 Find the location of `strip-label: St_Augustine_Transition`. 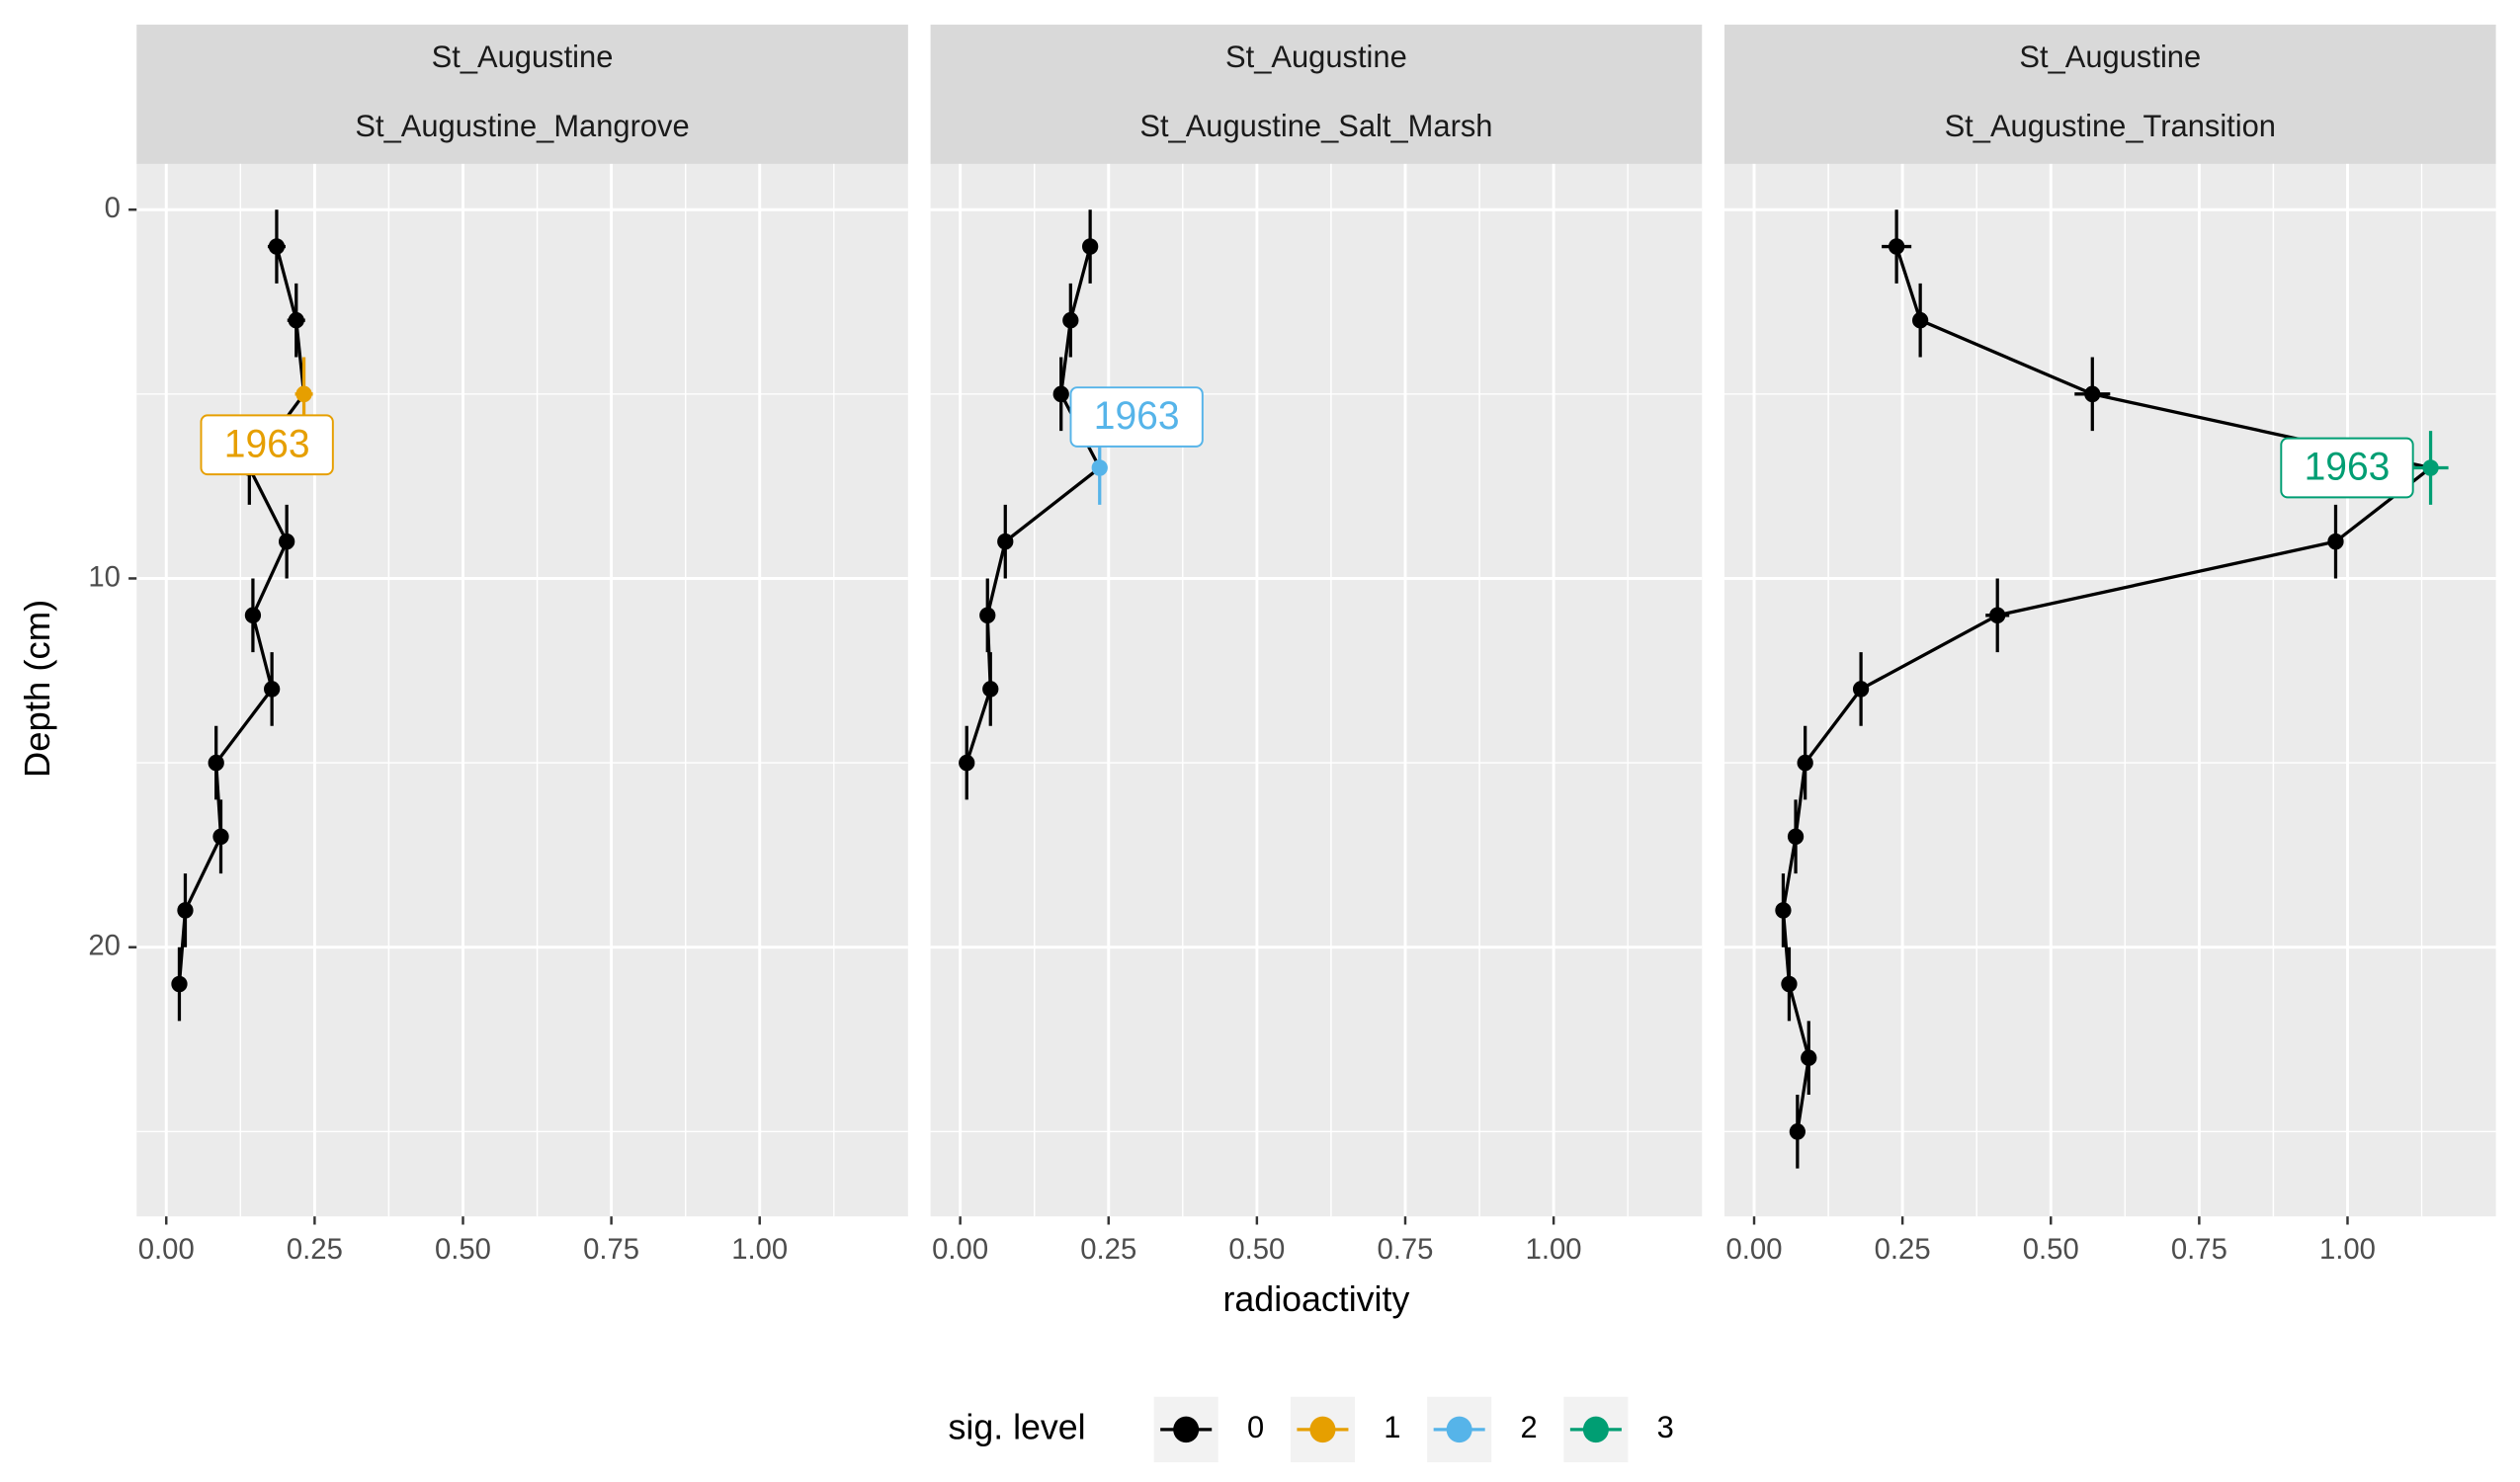

strip-label: St_Augustine_Transition is located at coordinates (2110, 125).